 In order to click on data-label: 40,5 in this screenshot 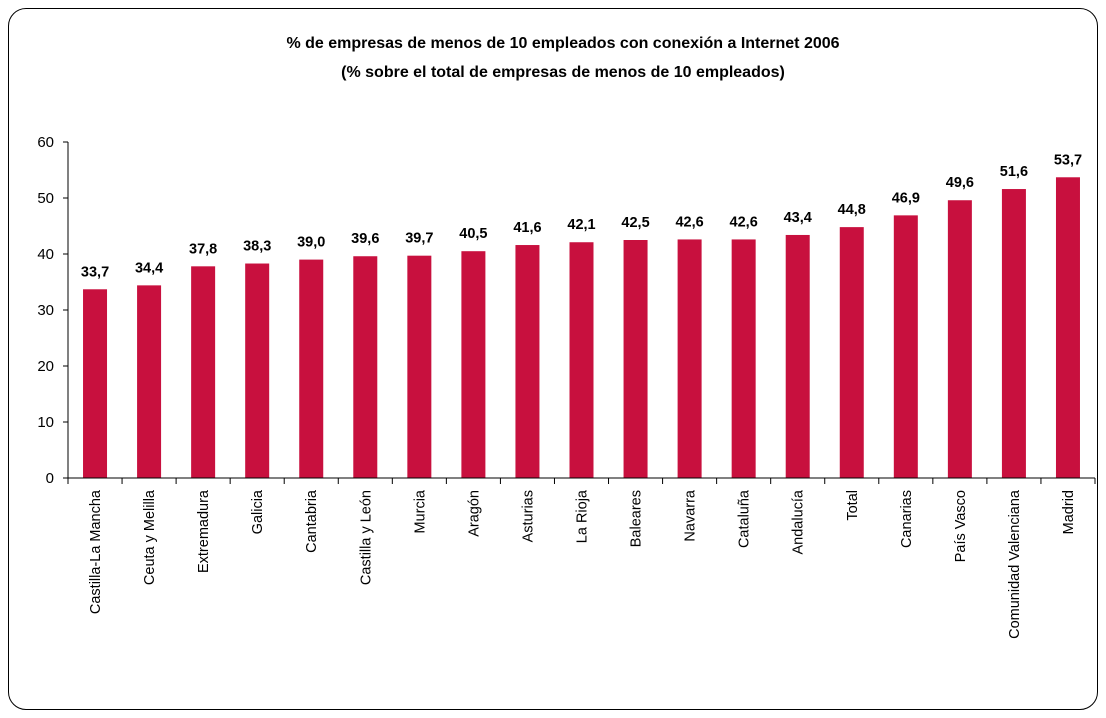, I will do `click(473, 234)`.